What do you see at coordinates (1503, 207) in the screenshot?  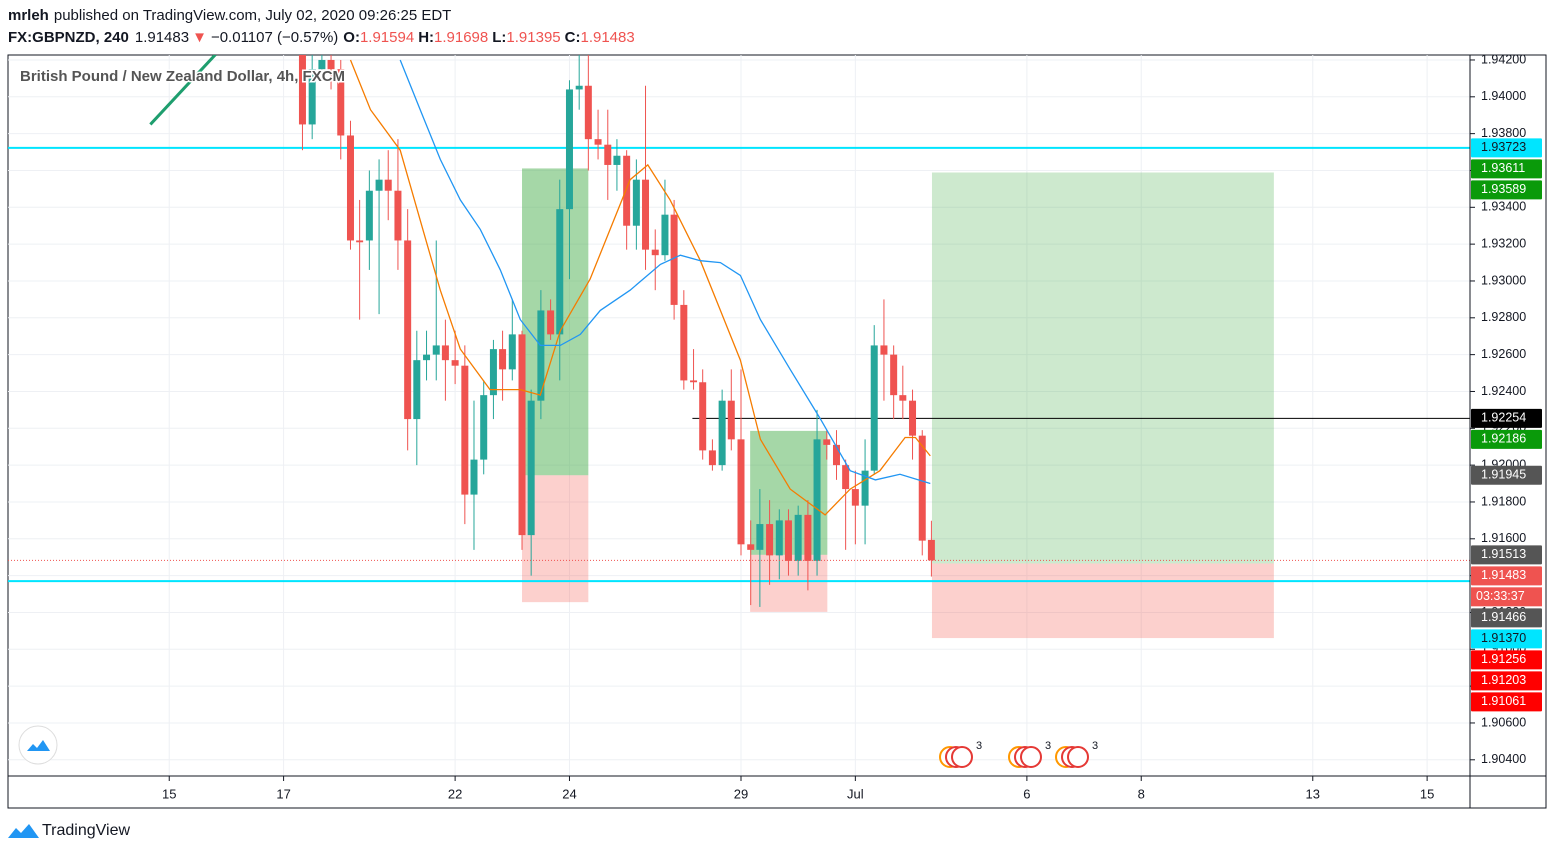 I see `y-tick-label: 1.93400` at bounding box center [1503, 207].